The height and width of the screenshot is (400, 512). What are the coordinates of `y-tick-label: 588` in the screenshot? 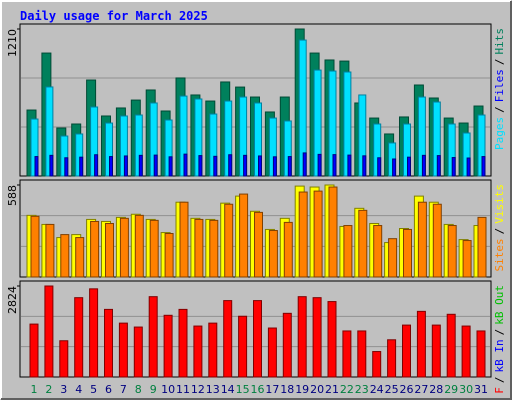 It's located at (12, 195).